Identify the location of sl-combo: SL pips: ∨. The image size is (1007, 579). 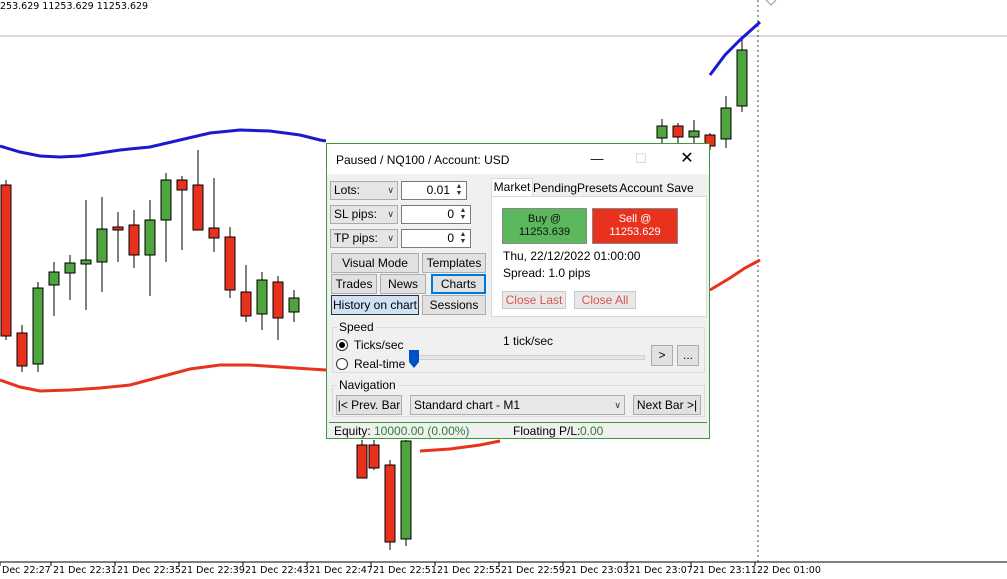
(364, 214).